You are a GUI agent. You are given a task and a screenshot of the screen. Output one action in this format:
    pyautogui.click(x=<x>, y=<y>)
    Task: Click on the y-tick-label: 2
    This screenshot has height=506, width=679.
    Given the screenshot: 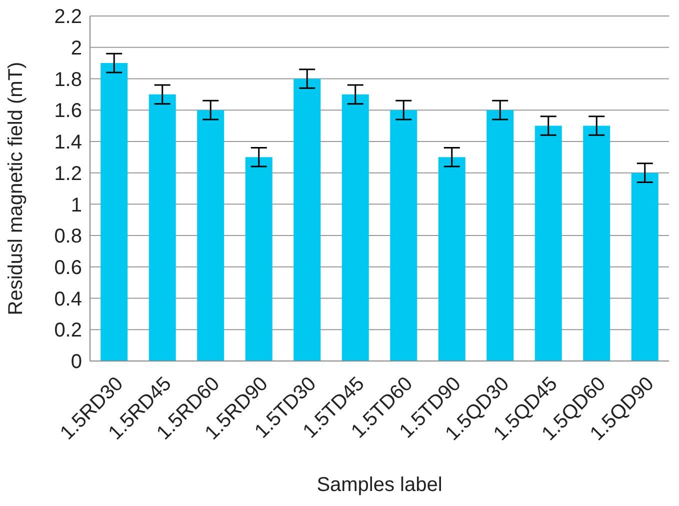 What is the action you would take?
    pyautogui.click(x=76, y=48)
    